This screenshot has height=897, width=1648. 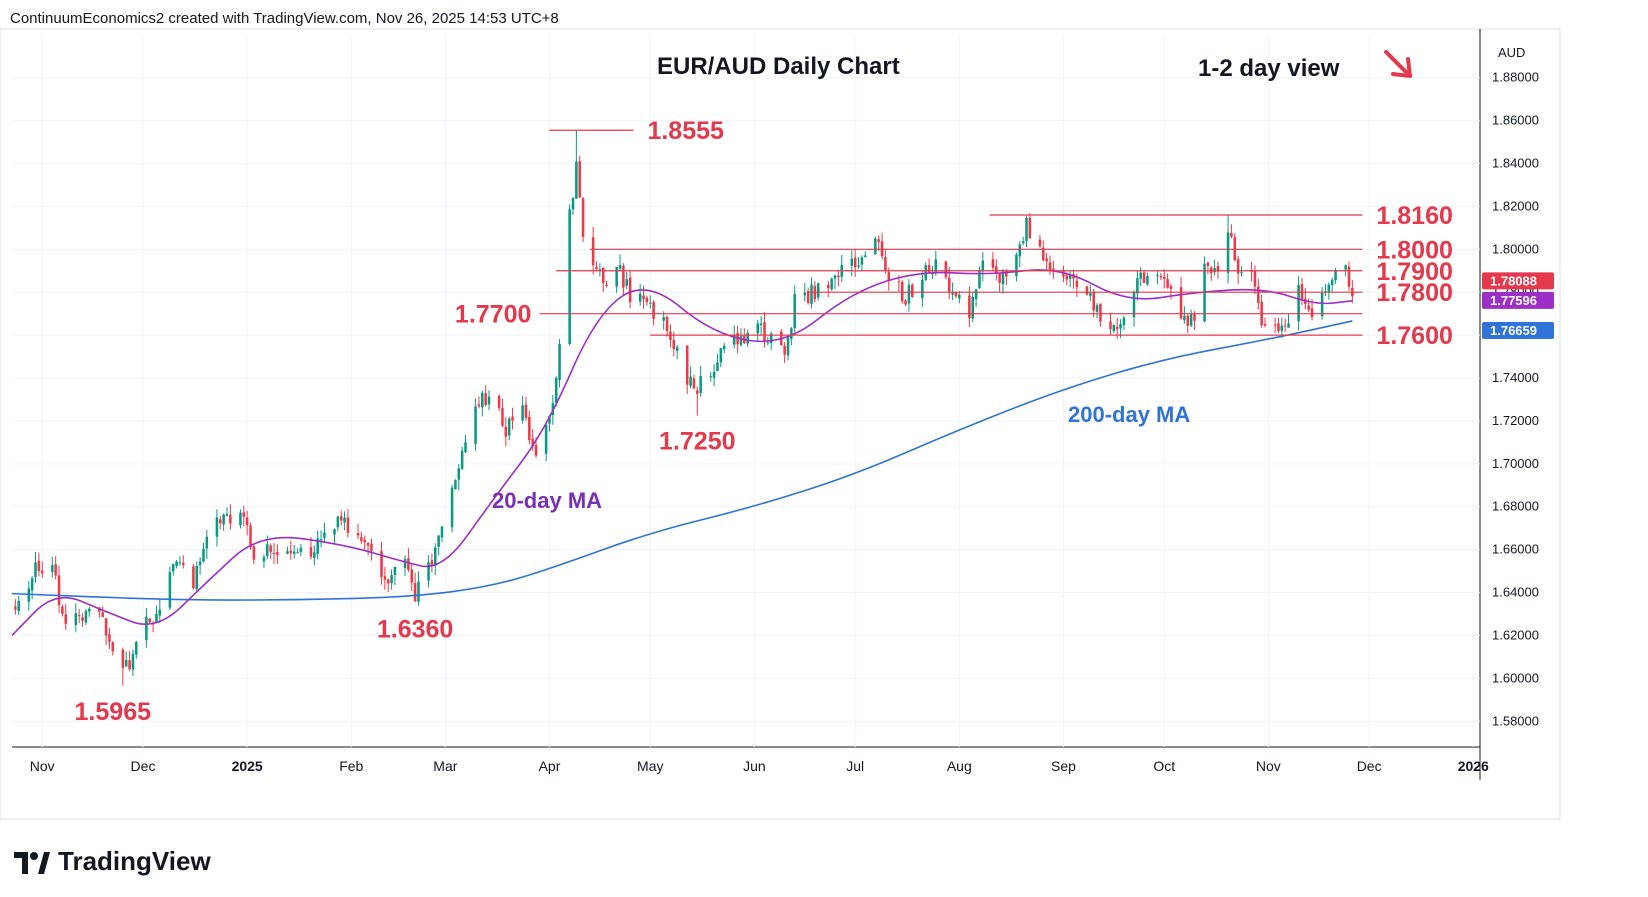 What do you see at coordinates (1515, 205) in the screenshot?
I see `y-tick-label: 1.82000` at bounding box center [1515, 205].